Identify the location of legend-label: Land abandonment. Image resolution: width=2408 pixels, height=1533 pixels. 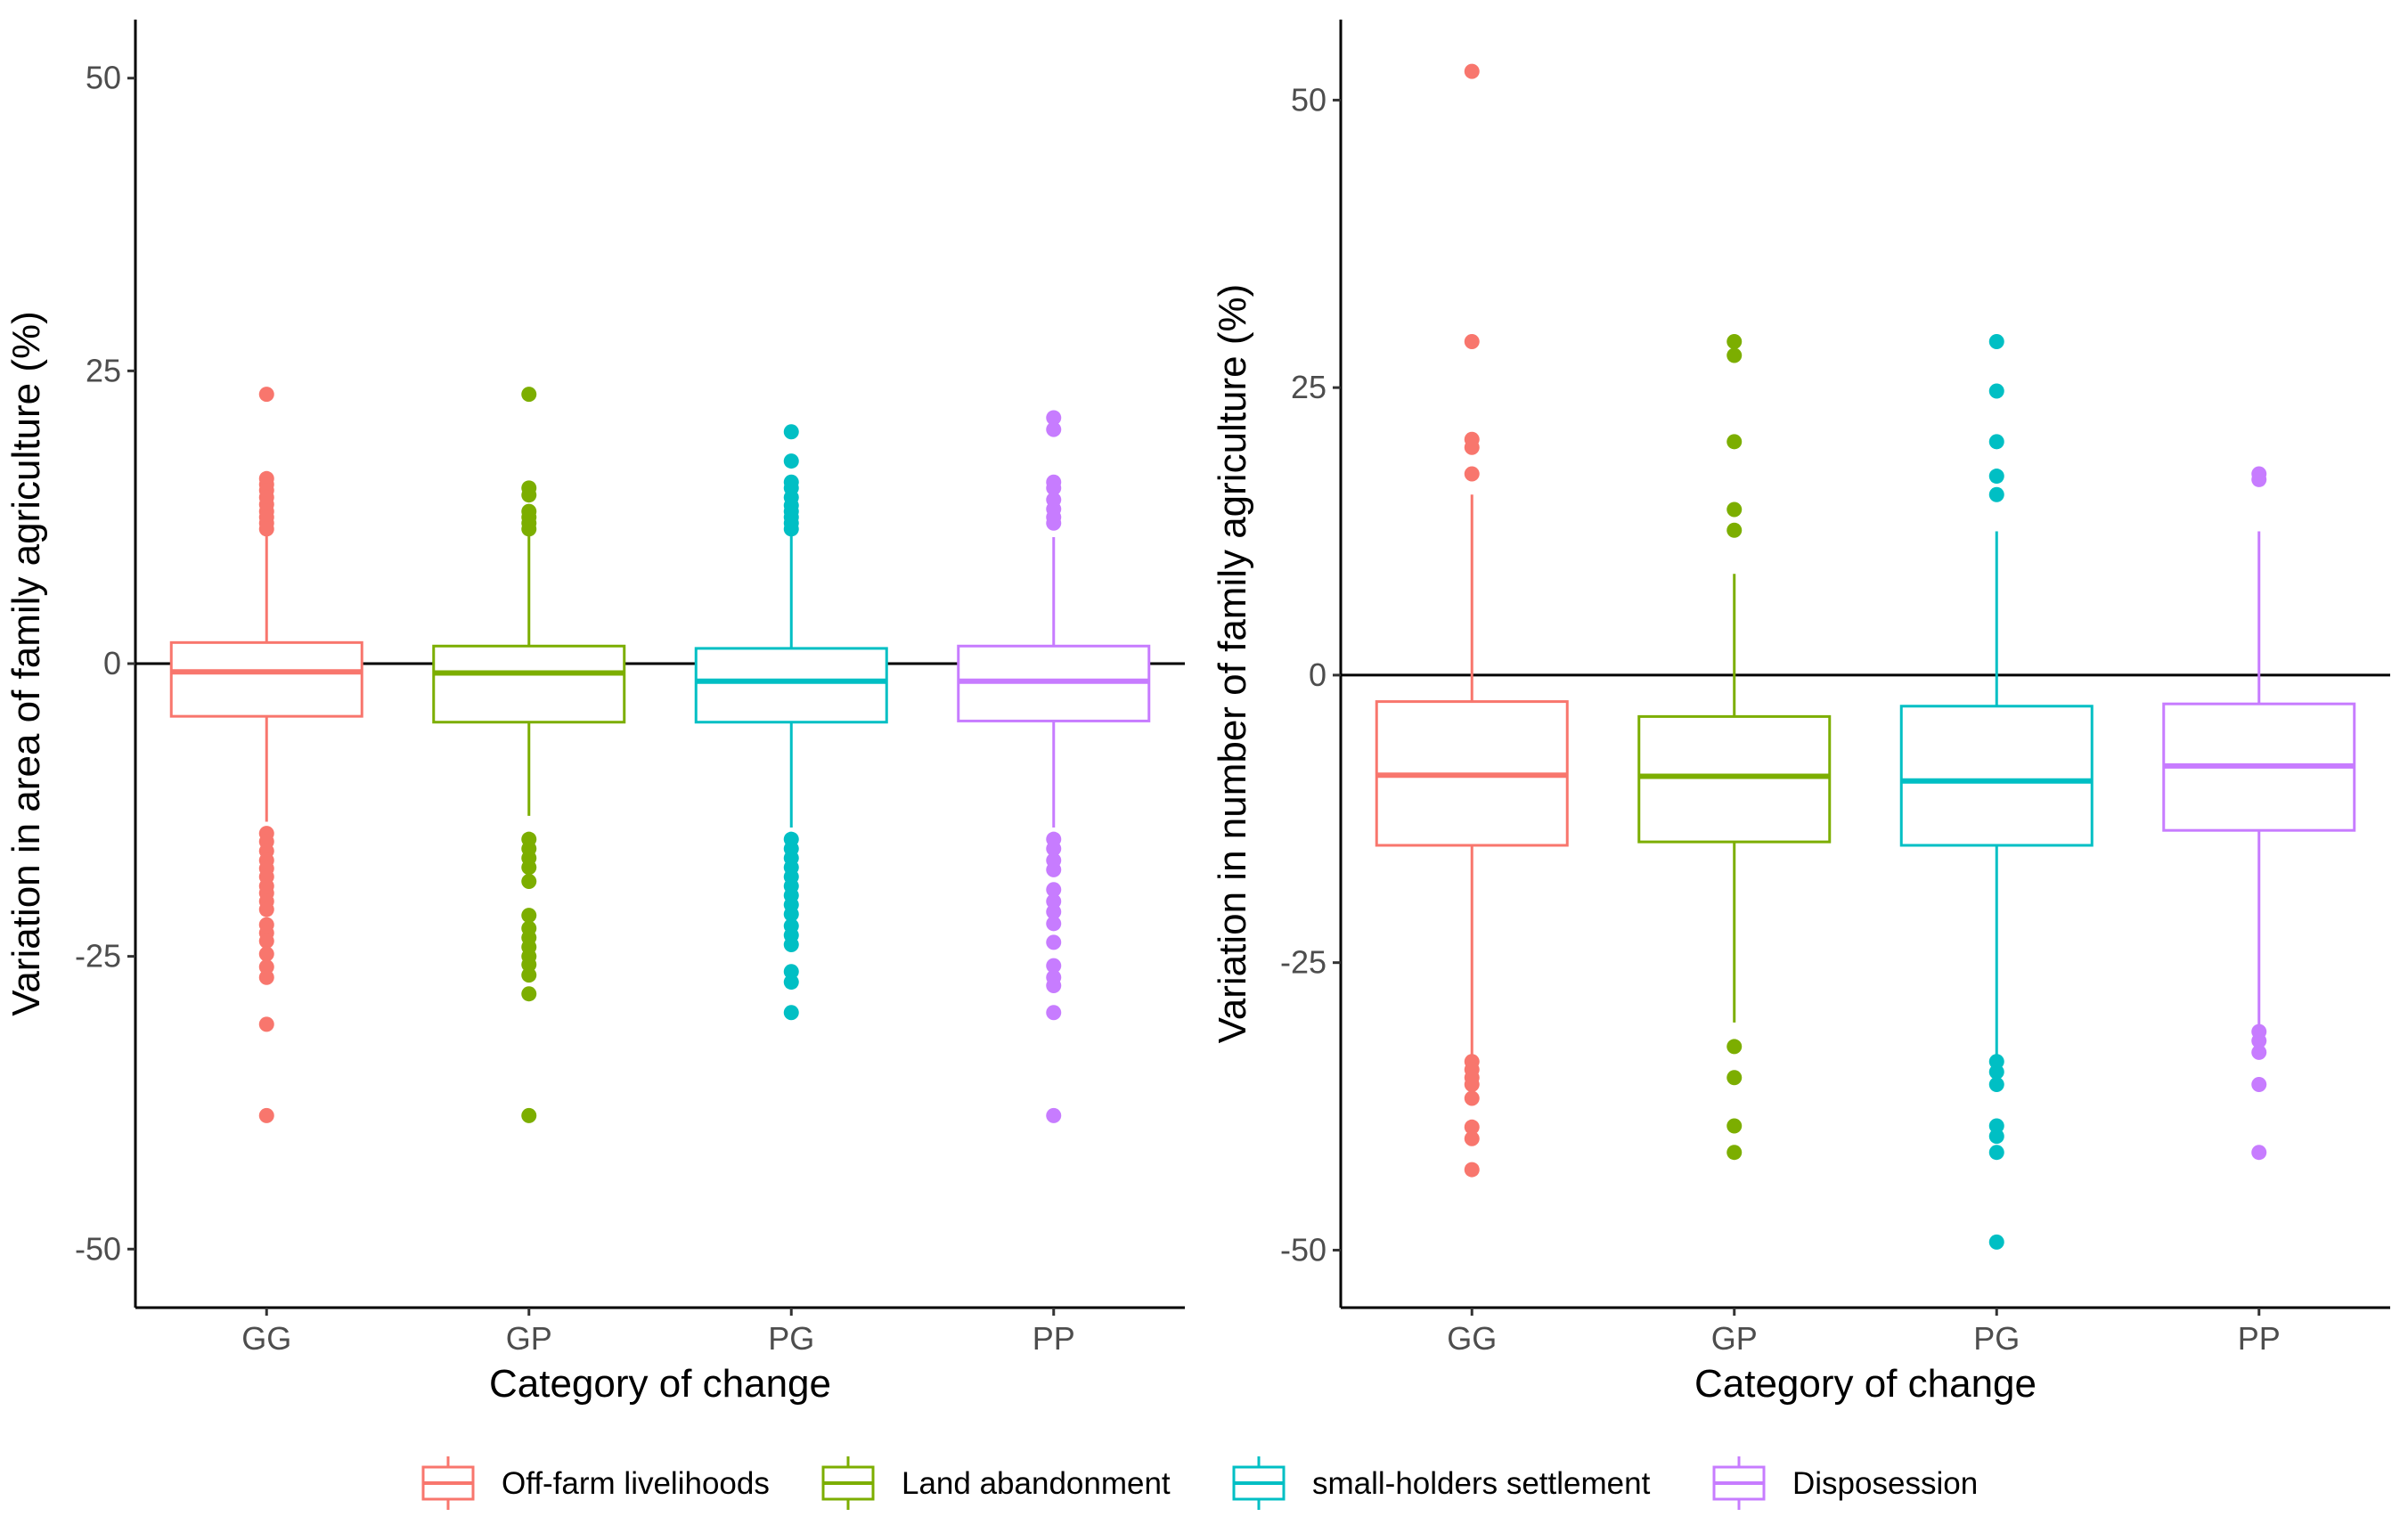
(1036, 1483).